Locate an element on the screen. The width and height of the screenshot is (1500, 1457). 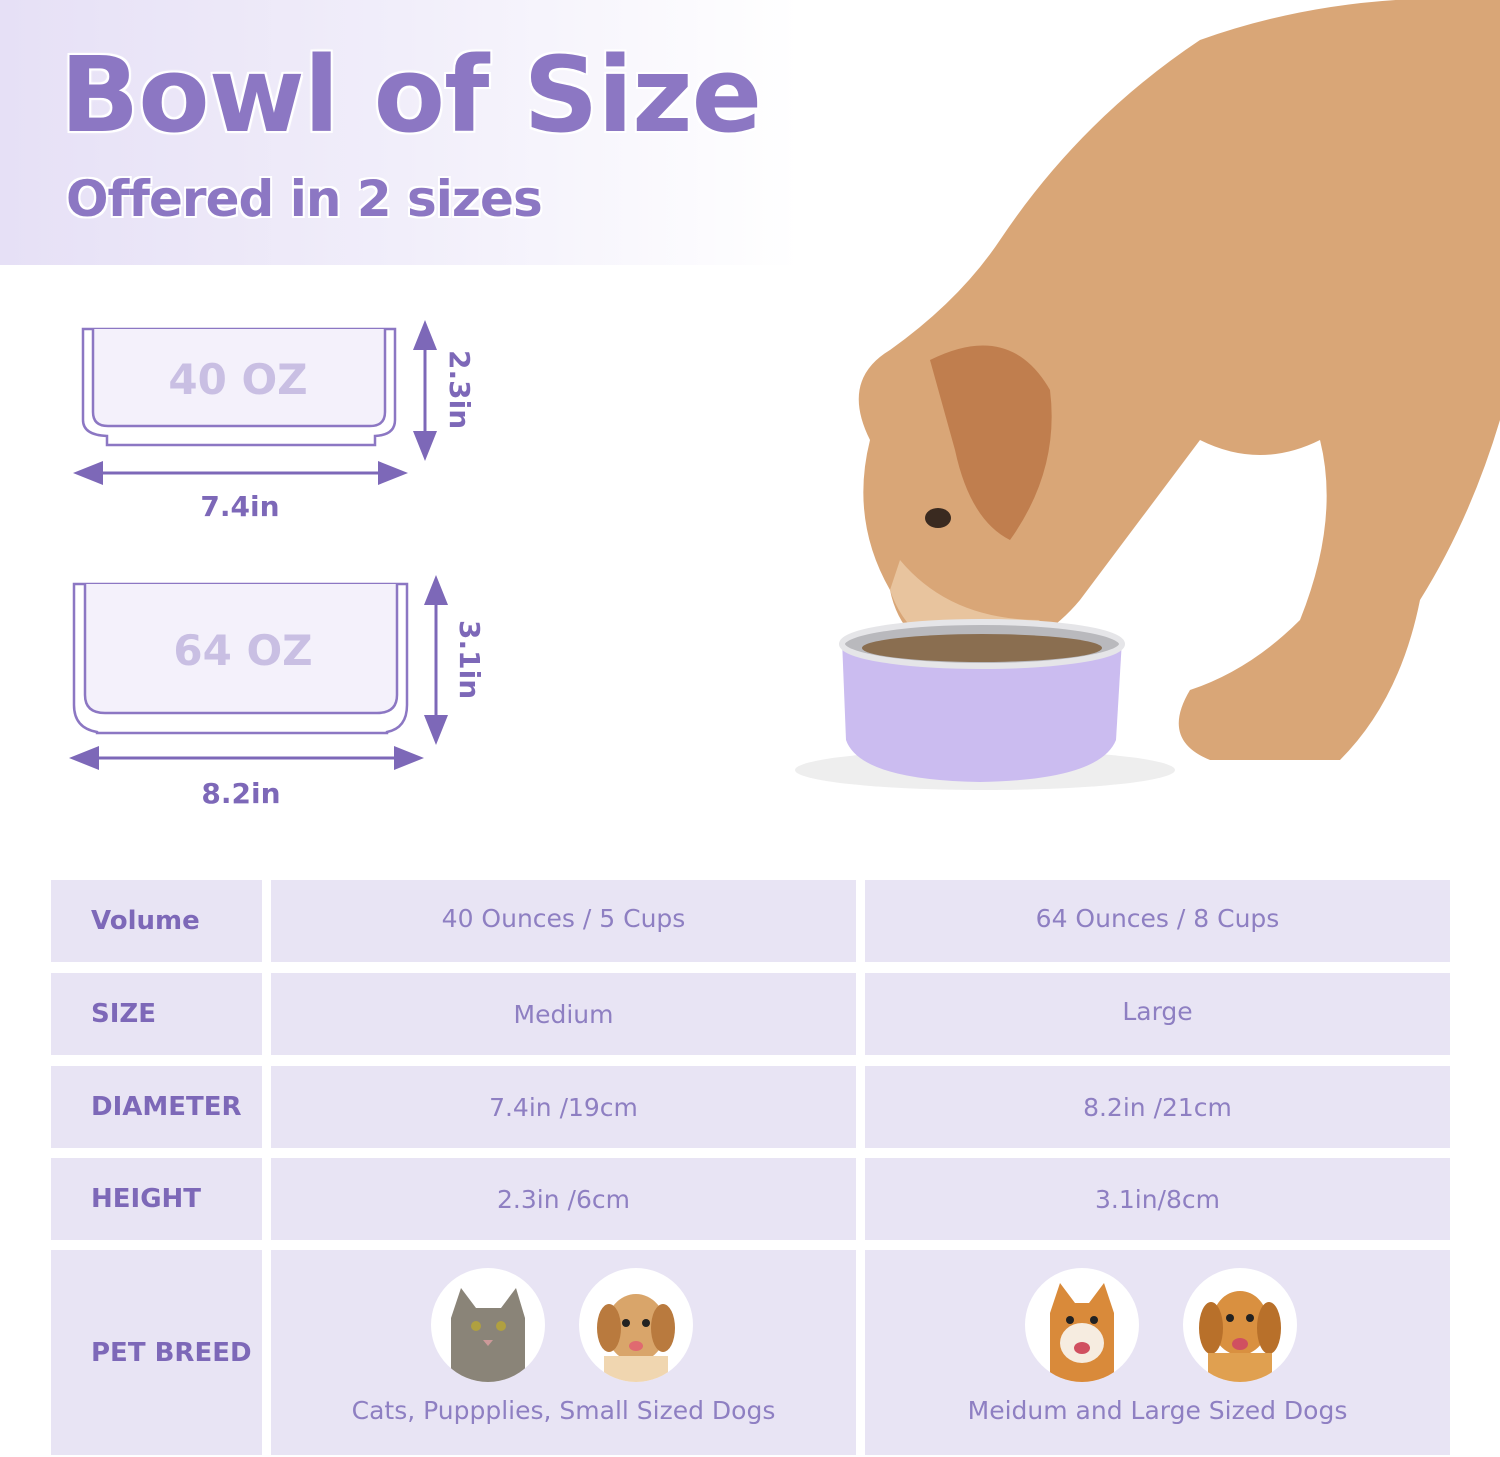
large-capacity: 64 OZ is located at coordinates (242, 650).